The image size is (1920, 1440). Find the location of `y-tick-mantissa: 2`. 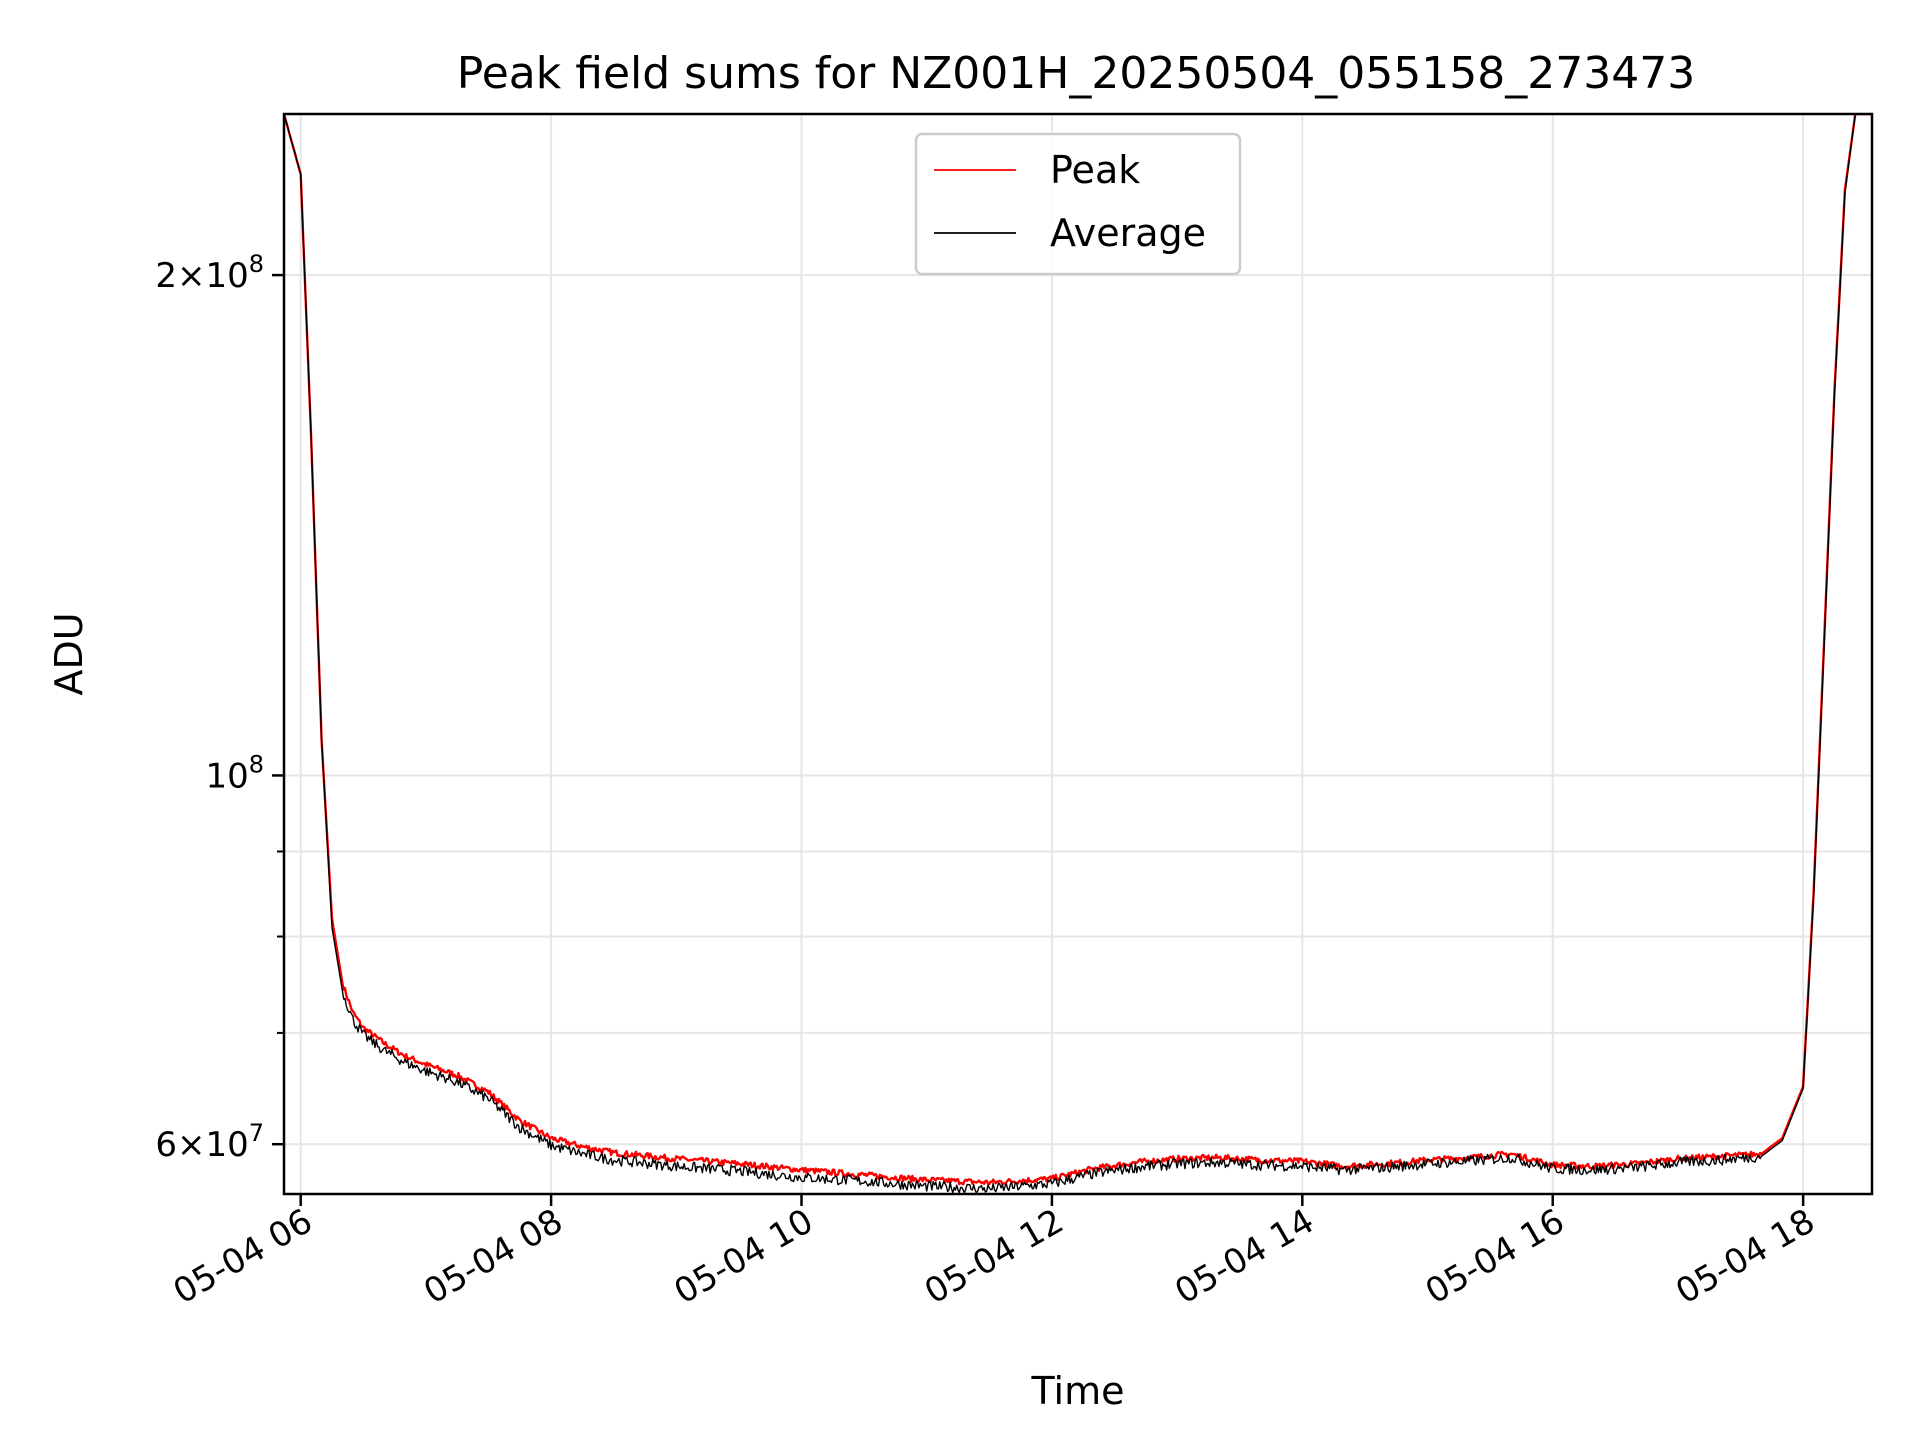

y-tick-mantissa: 2 is located at coordinates (166, 276).